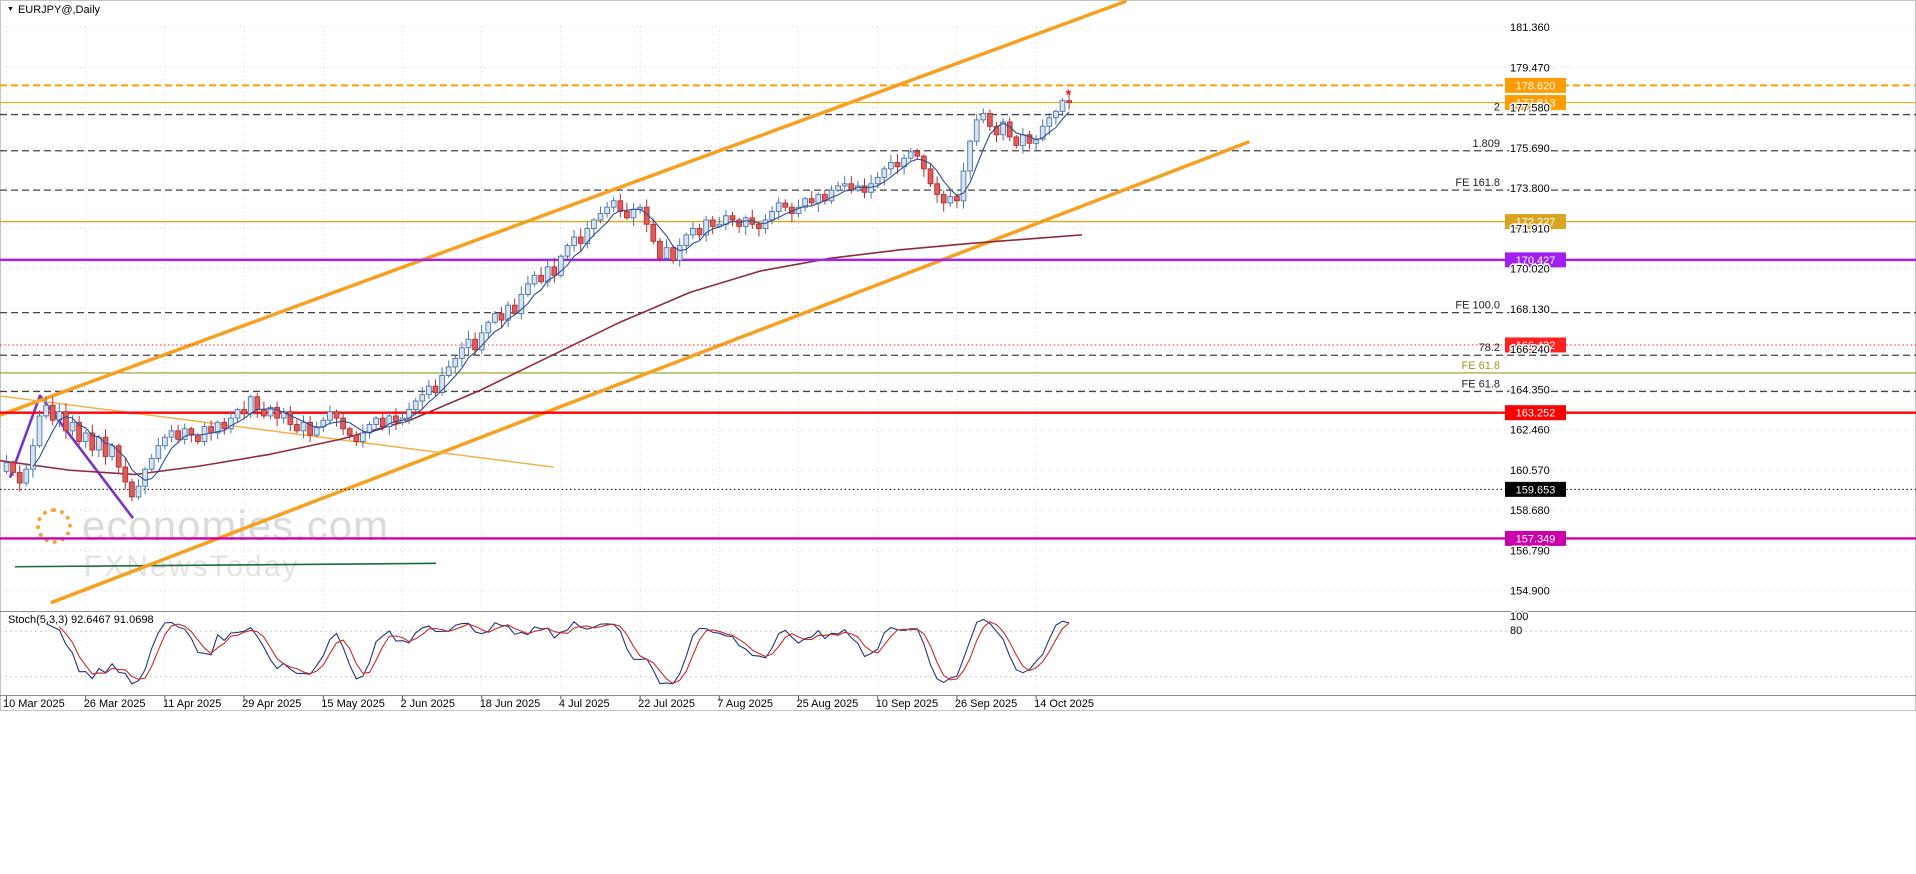 The height and width of the screenshot is (874, 1916). What do you see at coordinates (277, 431) in the screenshot?
I see `trend-line` at bounding box center [277, 431].